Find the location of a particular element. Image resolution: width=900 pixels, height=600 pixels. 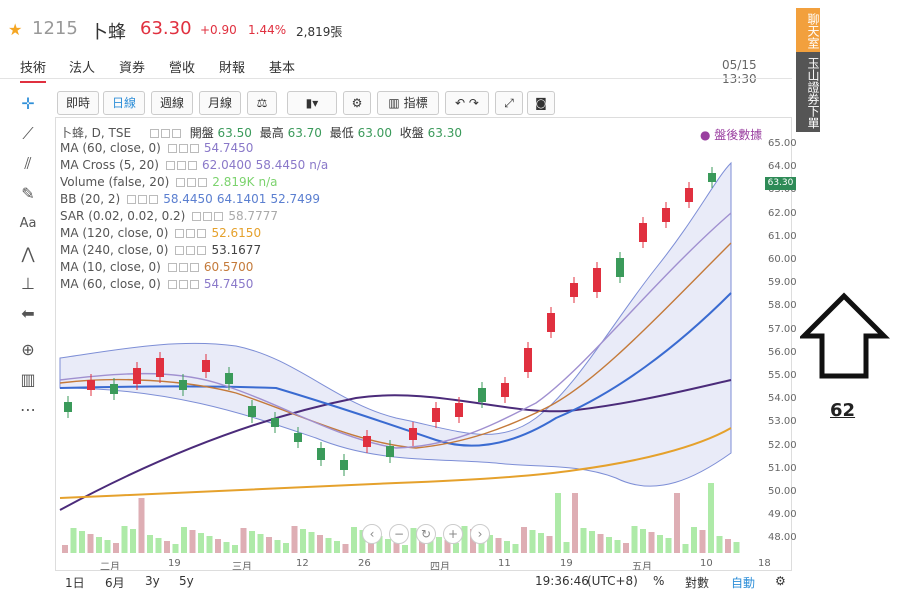

fib-lines-icon: ⫽ is located at coordinates (28, 163).